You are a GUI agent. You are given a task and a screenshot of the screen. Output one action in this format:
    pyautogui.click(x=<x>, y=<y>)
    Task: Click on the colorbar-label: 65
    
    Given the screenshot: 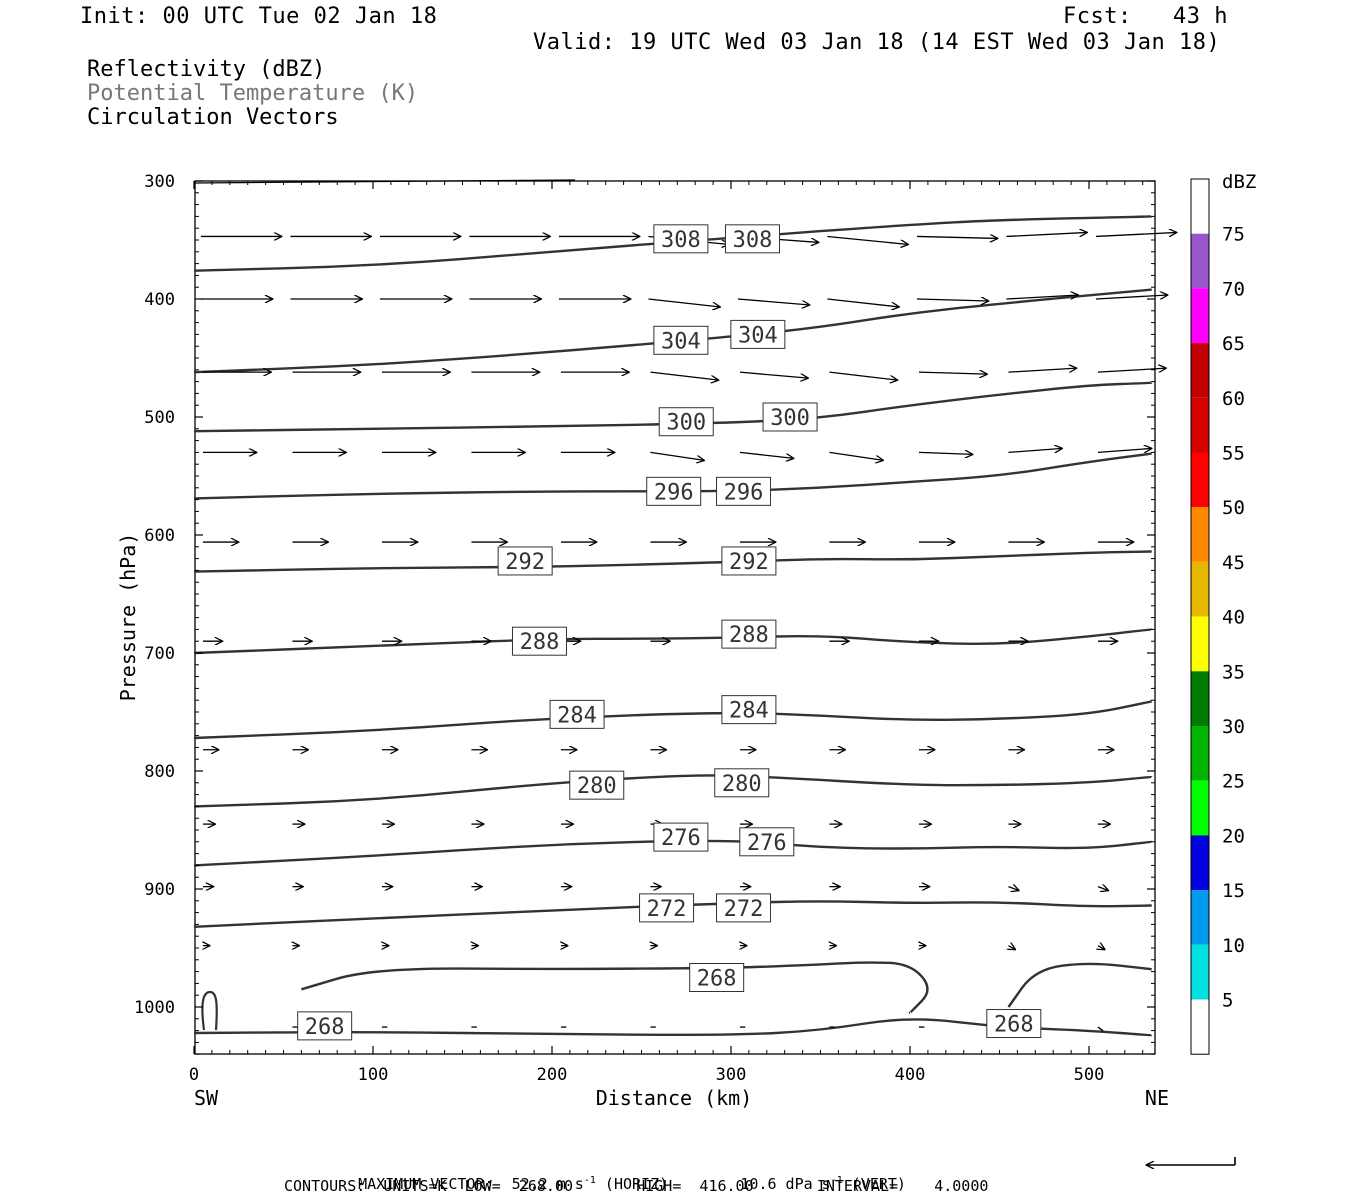 What is the action you would take?
    pyautogui.click(x=1233, y=344)
    